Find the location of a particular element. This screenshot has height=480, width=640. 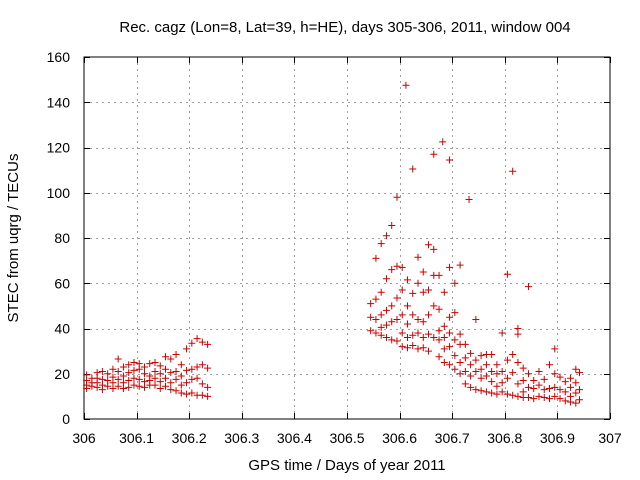

y-axis-title: STEC from uqrg / TECUs is located at coordinates (13, 238).